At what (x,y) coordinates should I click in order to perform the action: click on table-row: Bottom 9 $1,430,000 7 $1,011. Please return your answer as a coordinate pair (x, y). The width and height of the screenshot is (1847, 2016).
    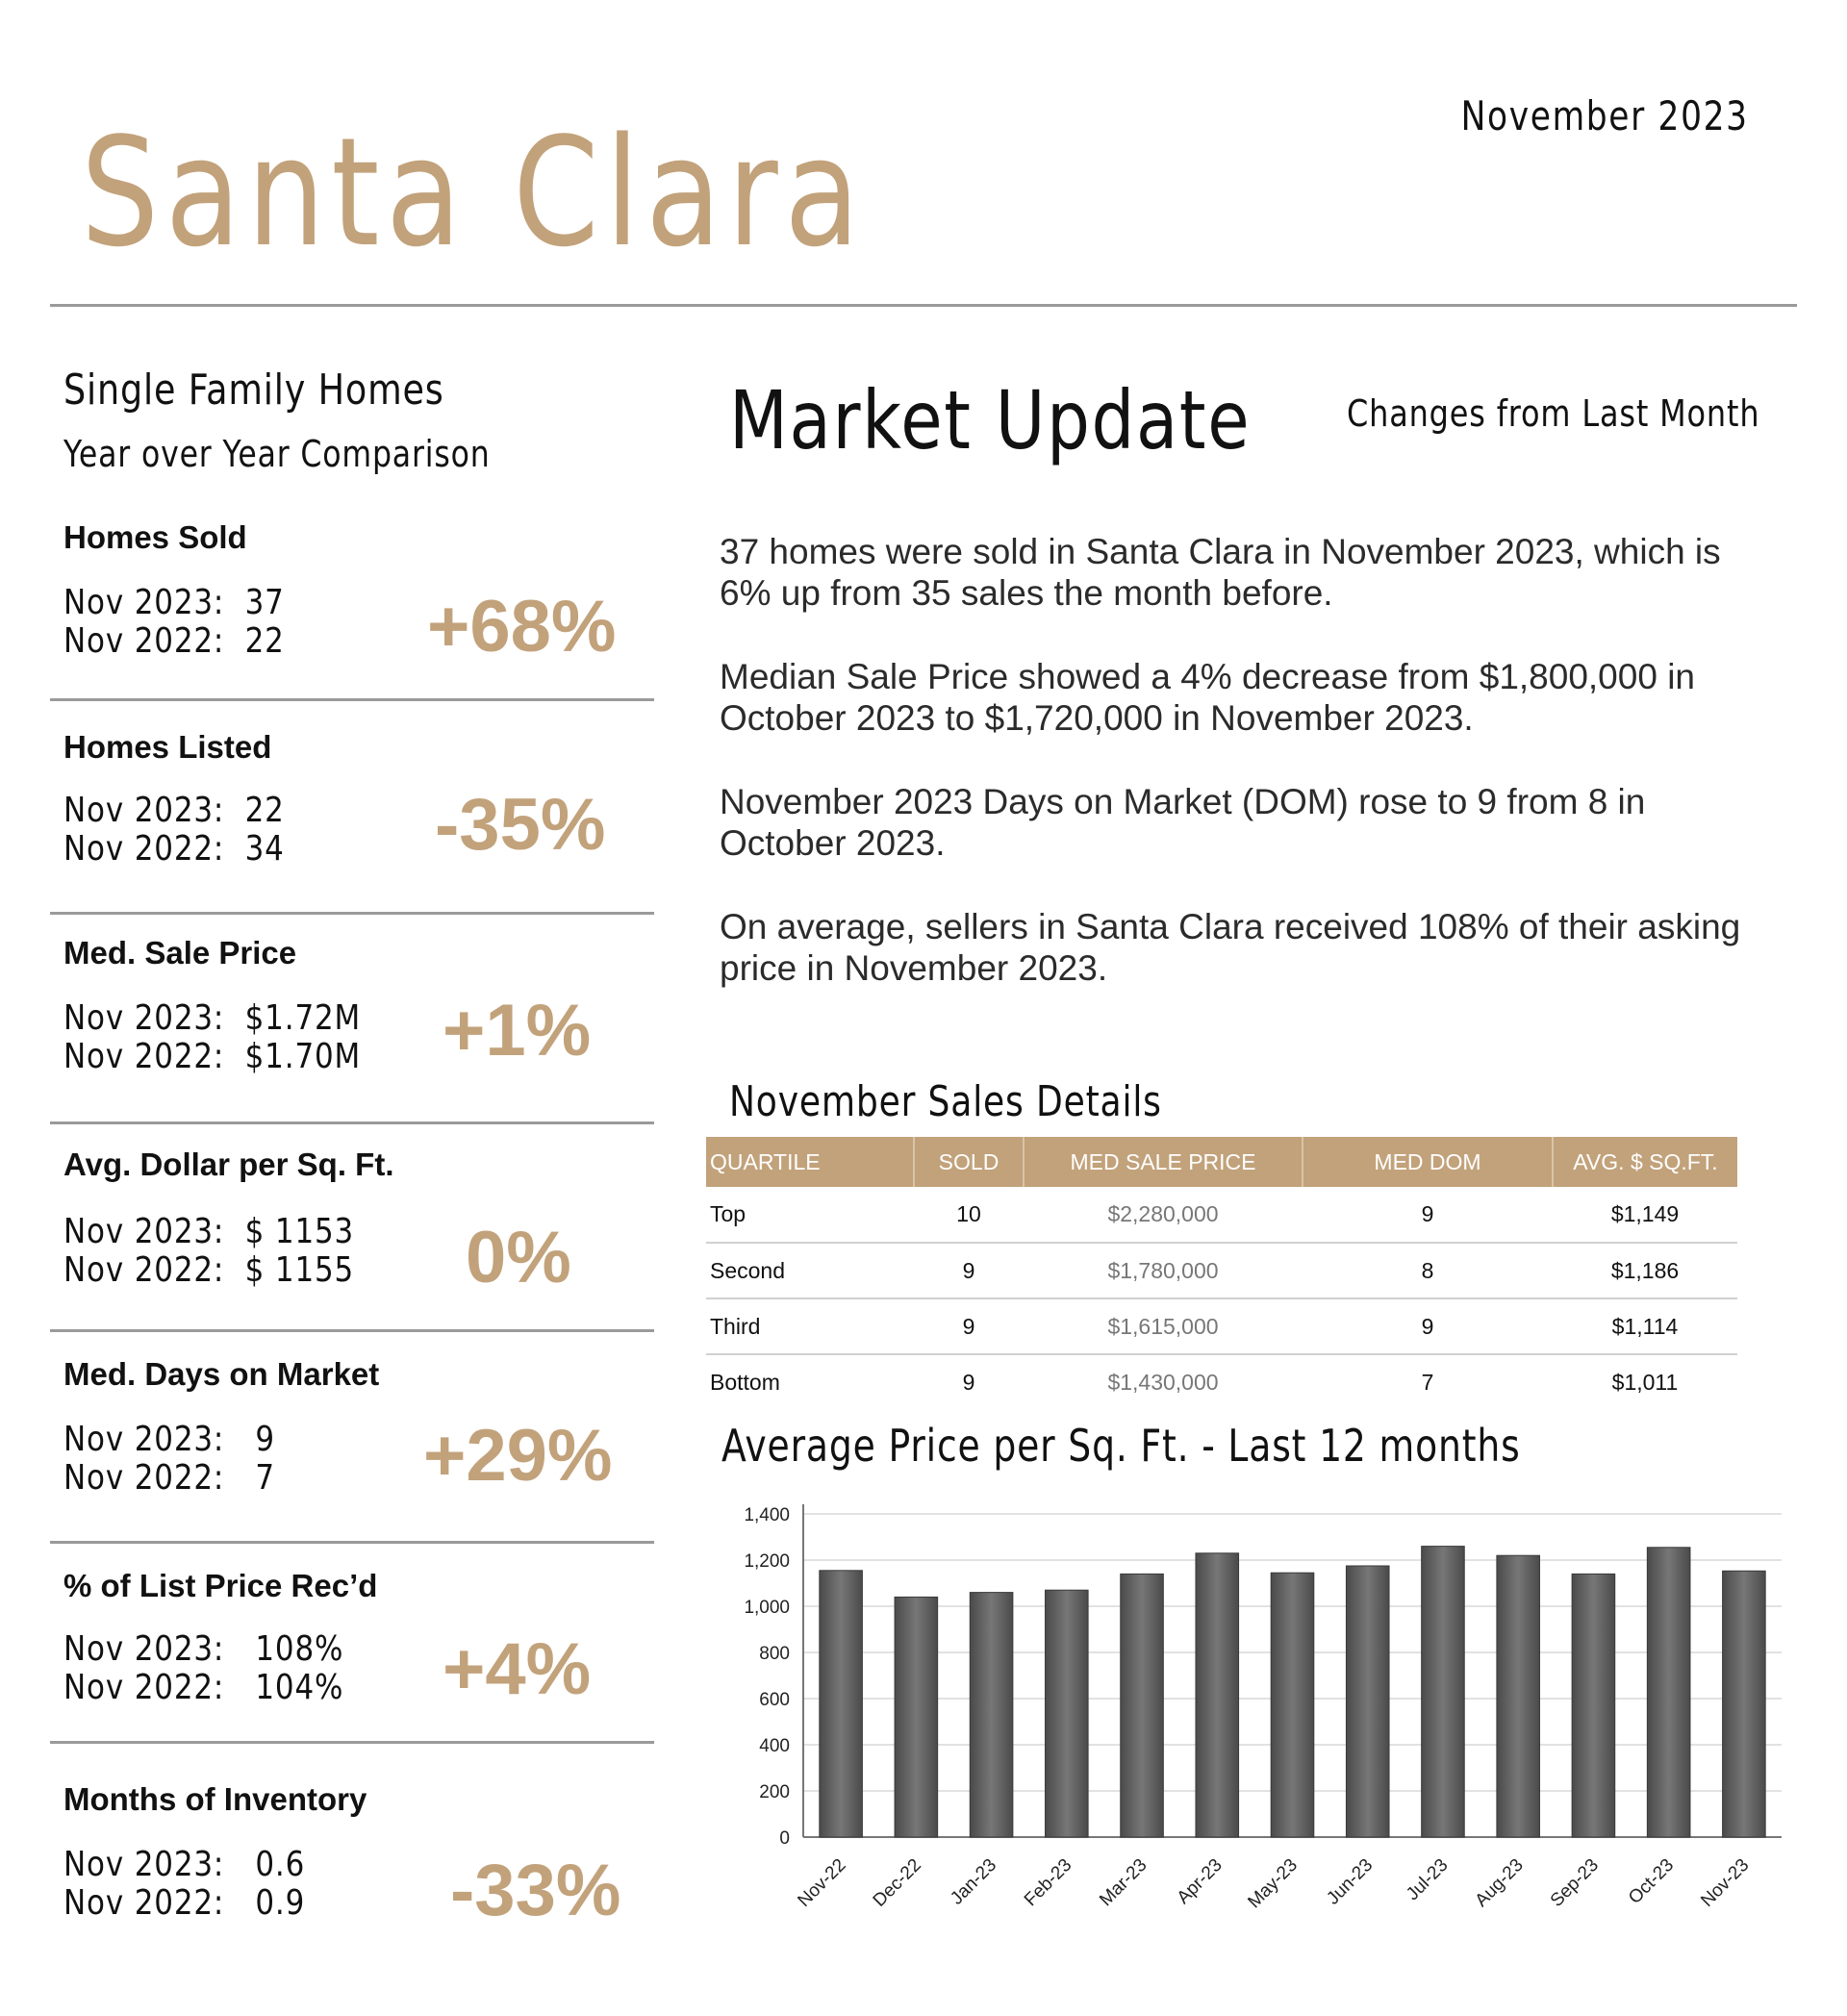
    Looking at the image, I should click on (1222, 1382).